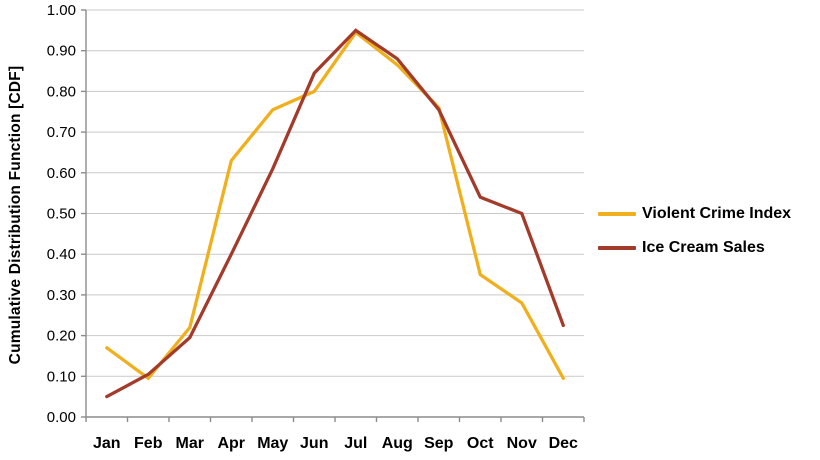 The height and width of the screenshot is (460, 820). I want to click on x-category-label: Feb, so click(148, 443).